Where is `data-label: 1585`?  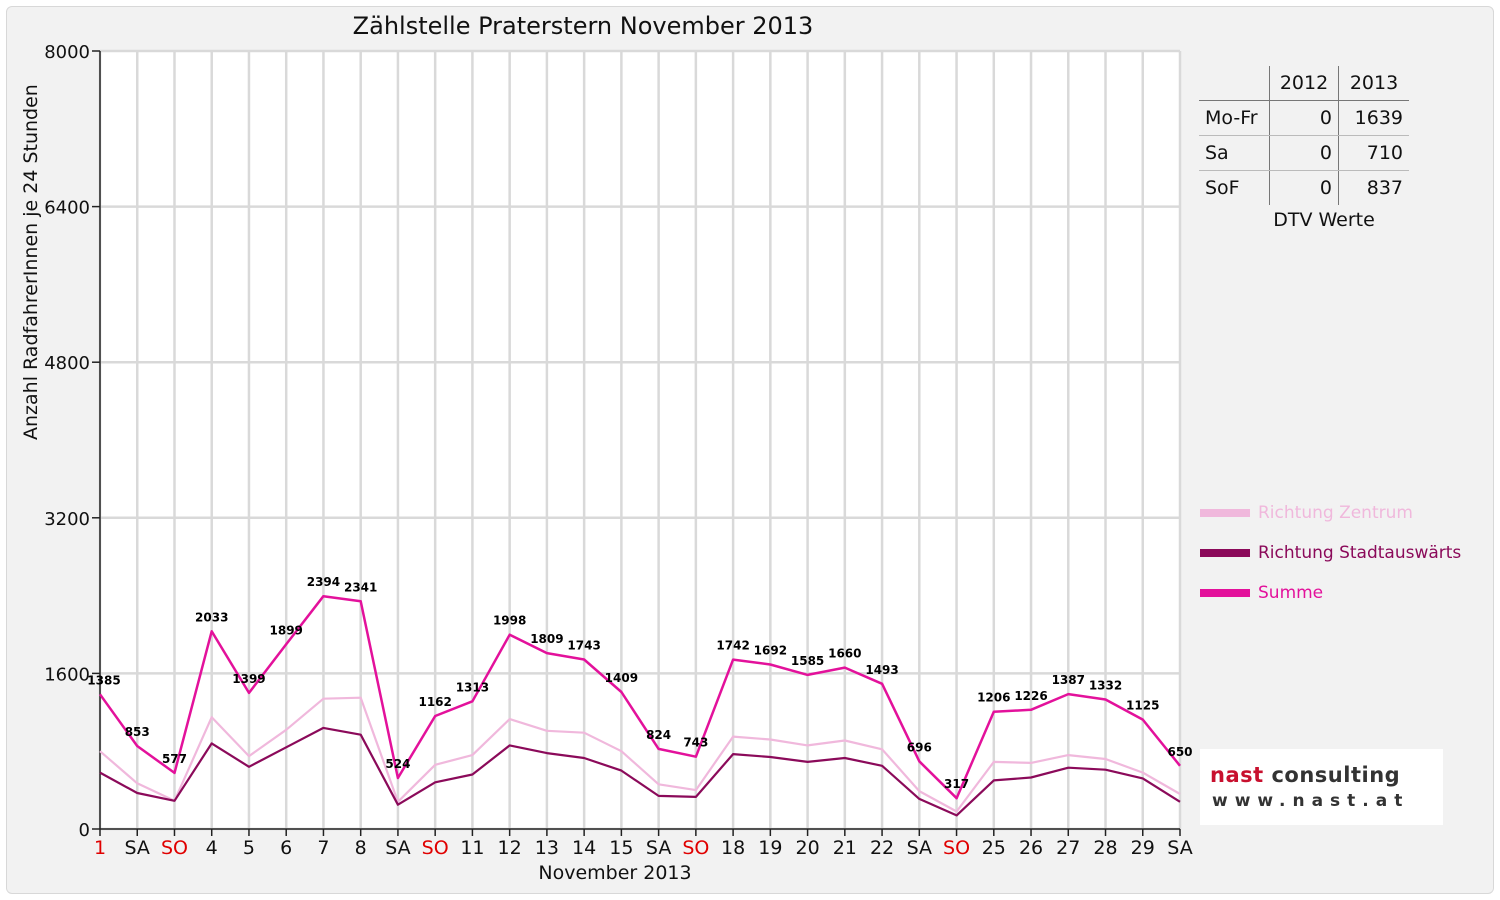 data-label: 1585 is located at coordinates (807, 661).